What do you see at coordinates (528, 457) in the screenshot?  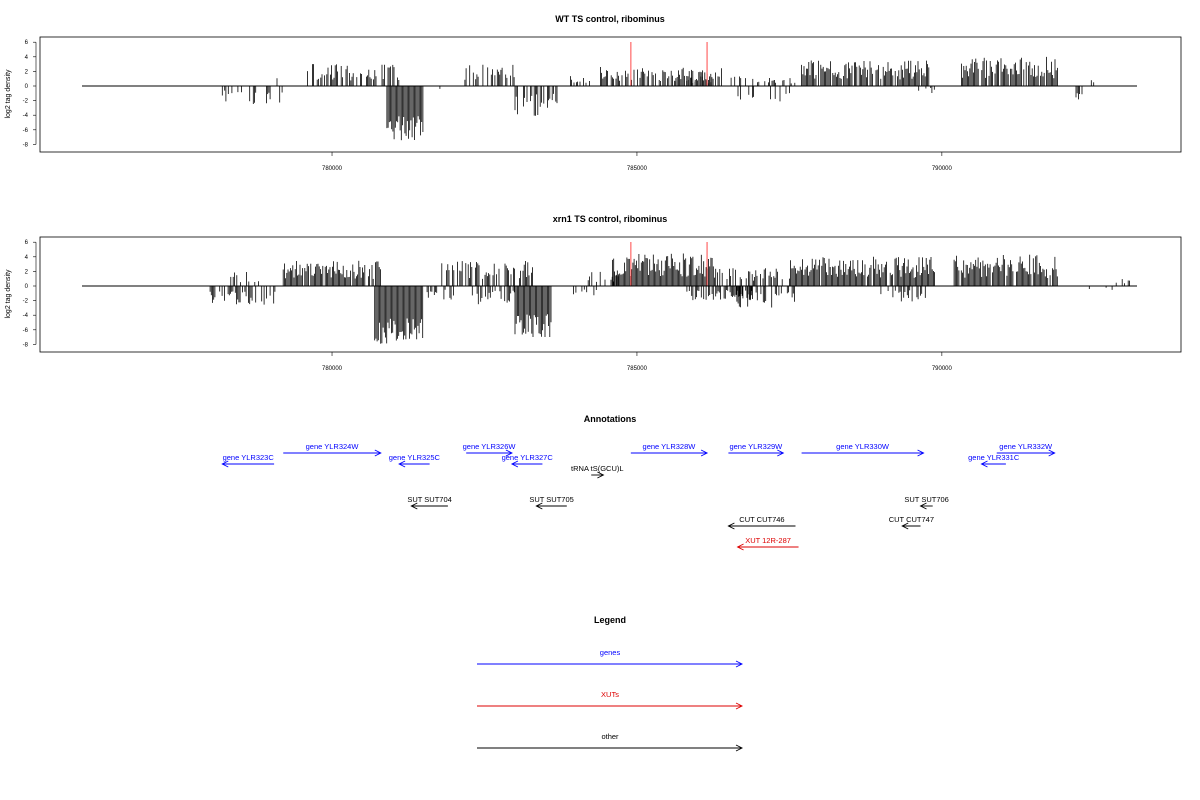 I see `feature-label: gene YLR327C` at bounding box center [528, 457].